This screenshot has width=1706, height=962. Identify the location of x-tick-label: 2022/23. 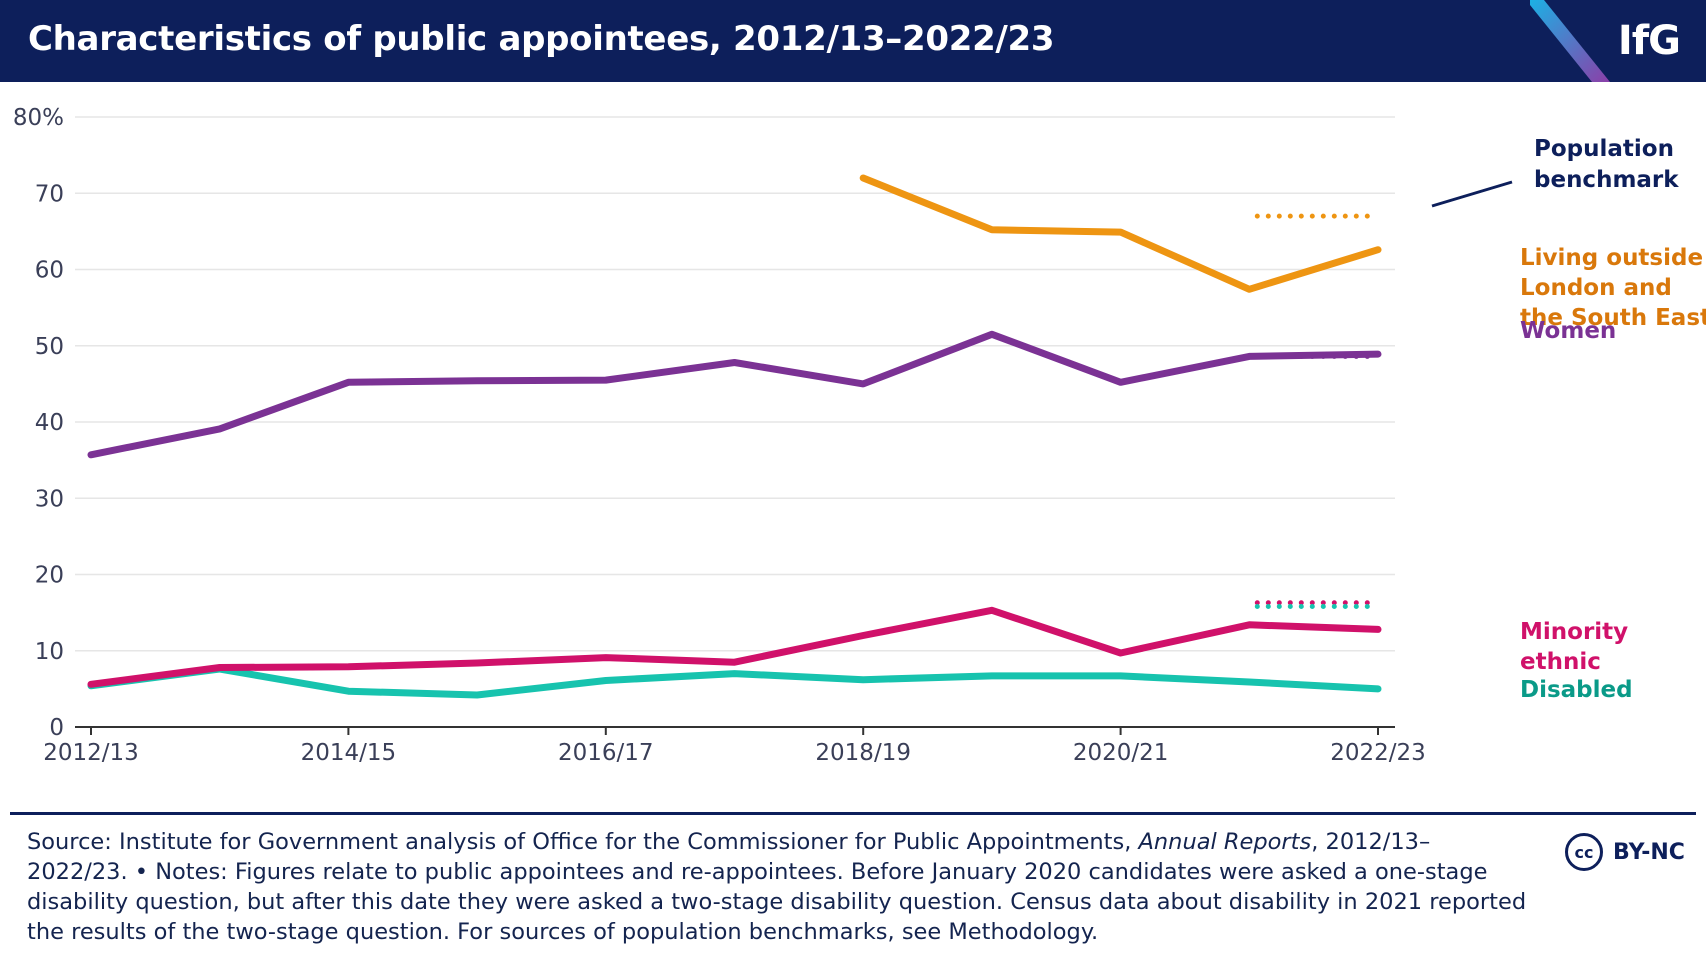
(1378, 753).